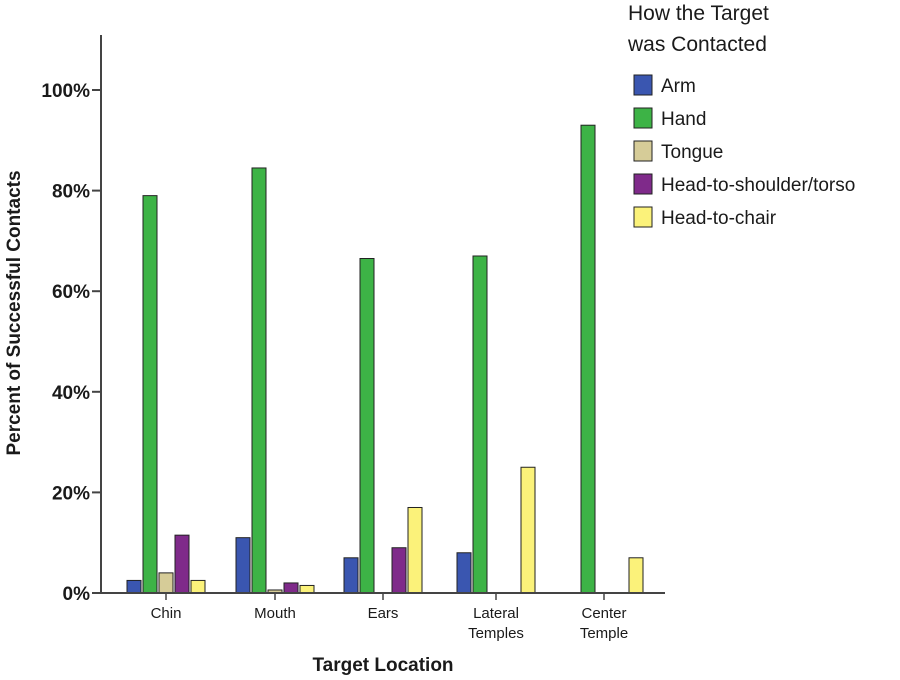 The width and height of the screenshot is (900, 680). Describe the element at coordinates (275, 613) in the screenshot. I see `x-tick-label: Mouth` at that location.